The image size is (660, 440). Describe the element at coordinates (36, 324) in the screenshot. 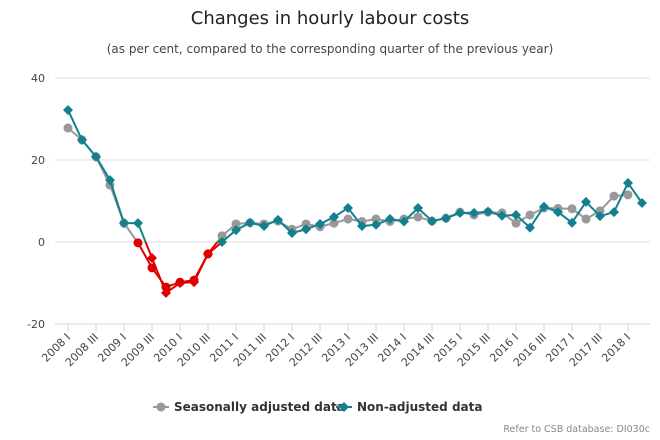

I see `y-tick-label: -20` at that location.